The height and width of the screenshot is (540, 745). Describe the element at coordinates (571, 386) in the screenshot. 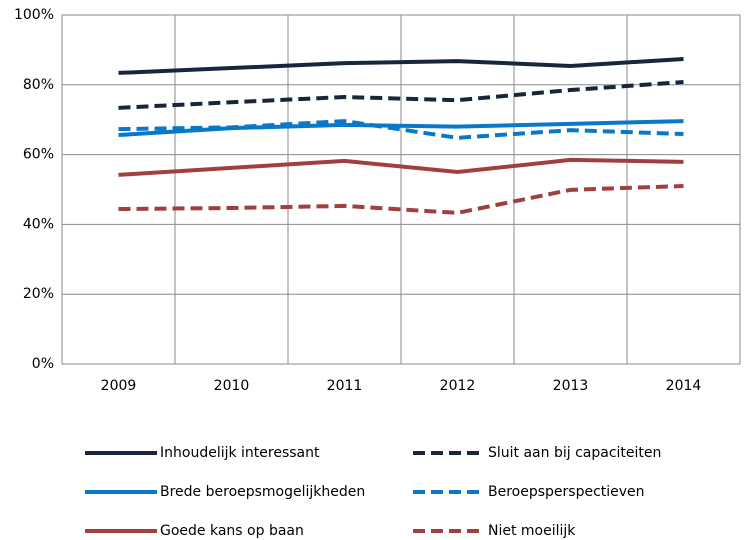

I see `x-tick-label: 2013` at that location.